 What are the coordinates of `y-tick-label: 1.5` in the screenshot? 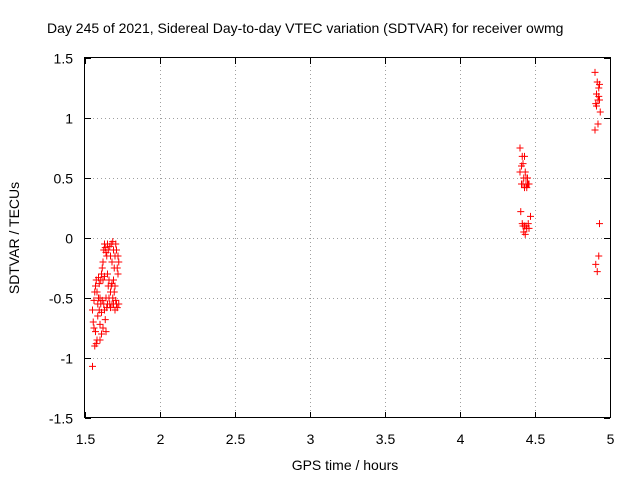 It's located at (64, 59).